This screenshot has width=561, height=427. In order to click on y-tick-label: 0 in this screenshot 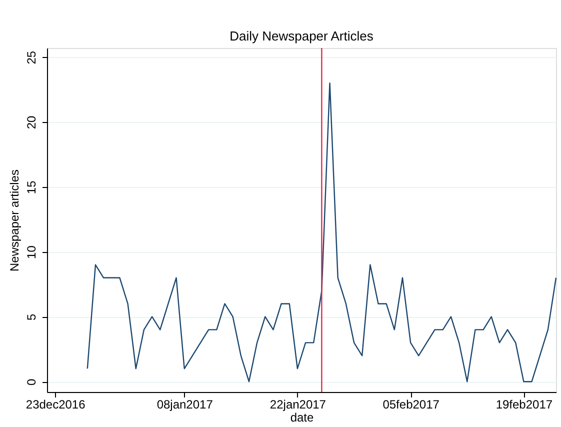, I will do `click(31, 382)`.